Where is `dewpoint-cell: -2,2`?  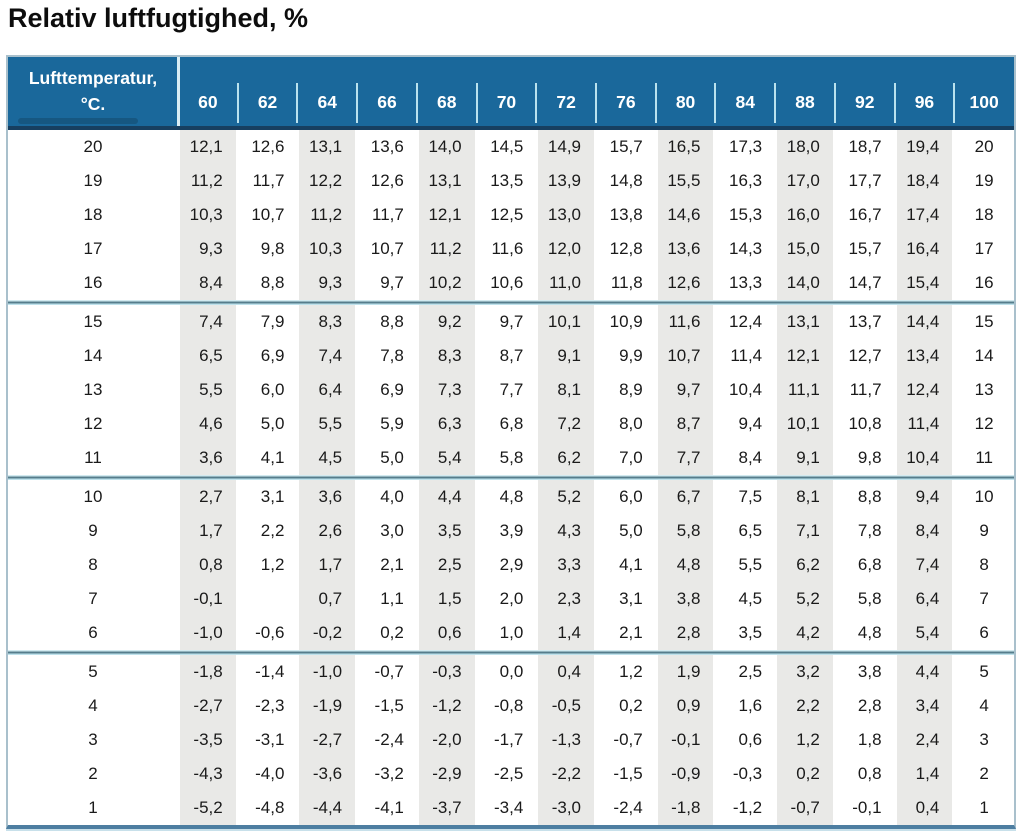 dewpoint-cell: -2,2 is located at coordinates (566, 774).